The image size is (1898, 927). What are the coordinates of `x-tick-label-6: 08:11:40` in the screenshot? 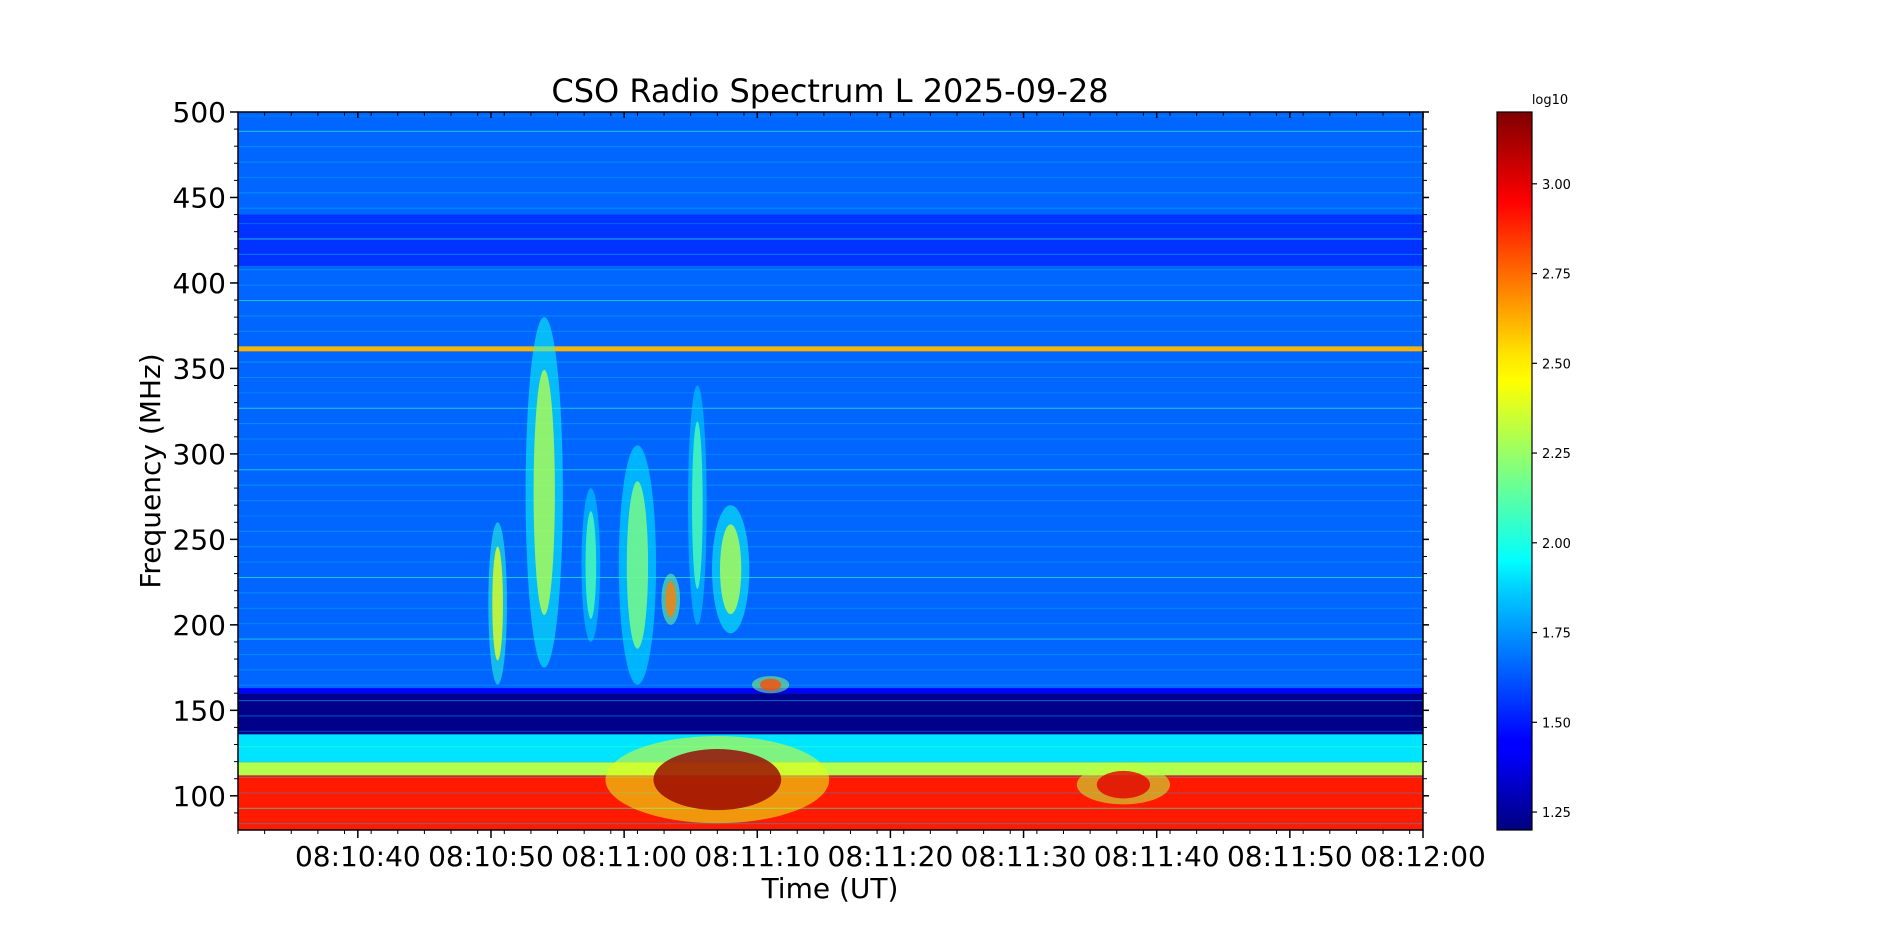 It's located at (1157, 856).